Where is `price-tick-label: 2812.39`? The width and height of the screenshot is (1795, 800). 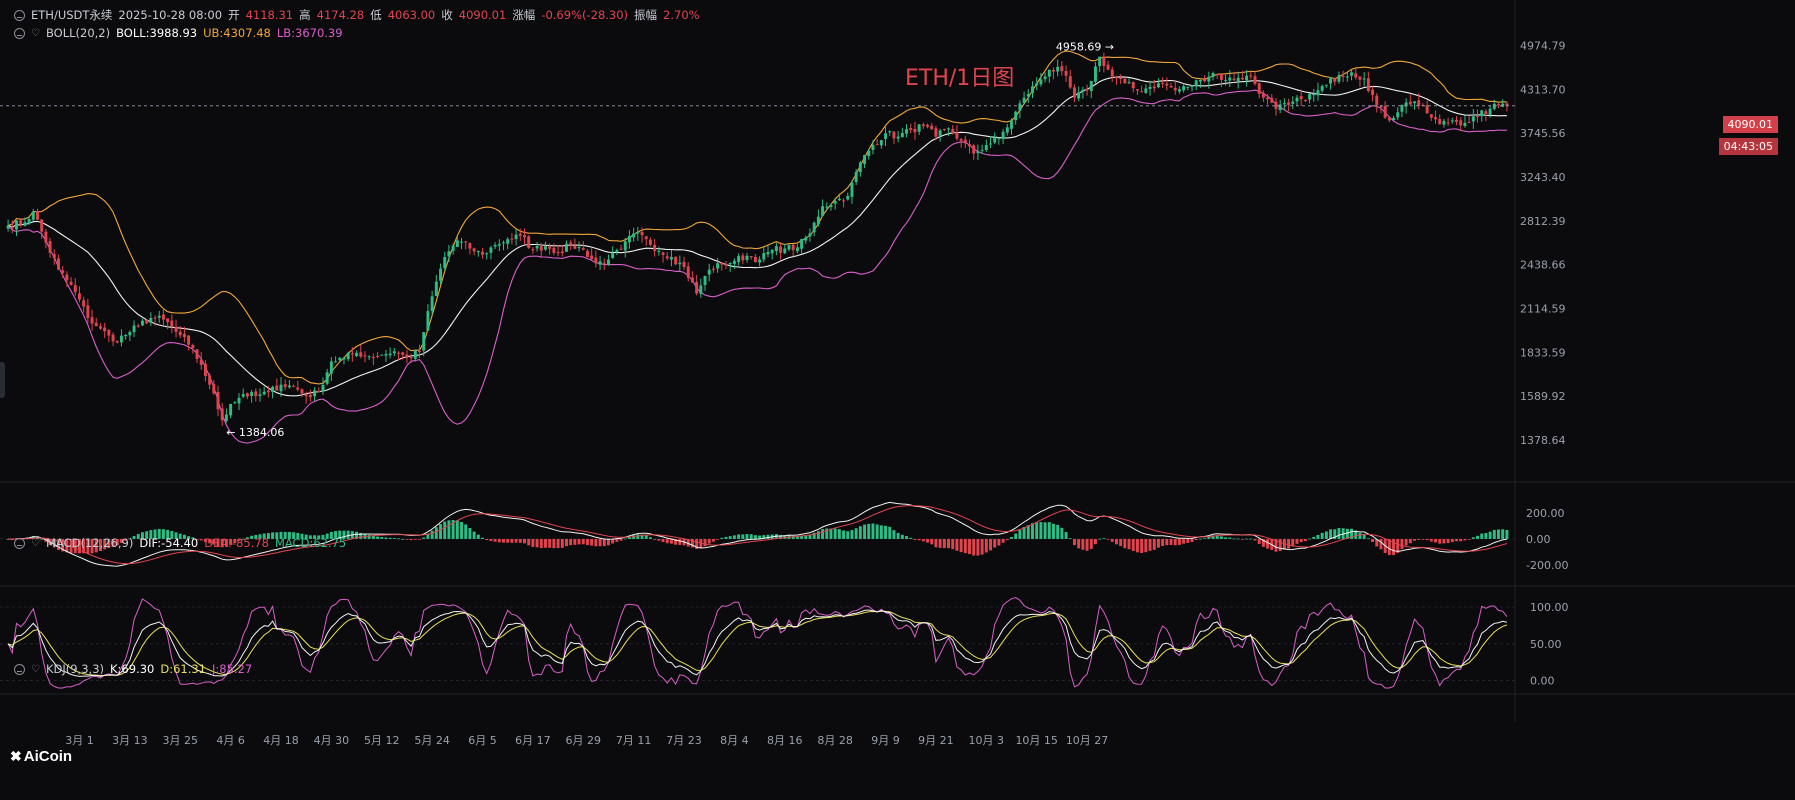
price-tick-label: 2812.39 is located at coordinates (1543, 221).